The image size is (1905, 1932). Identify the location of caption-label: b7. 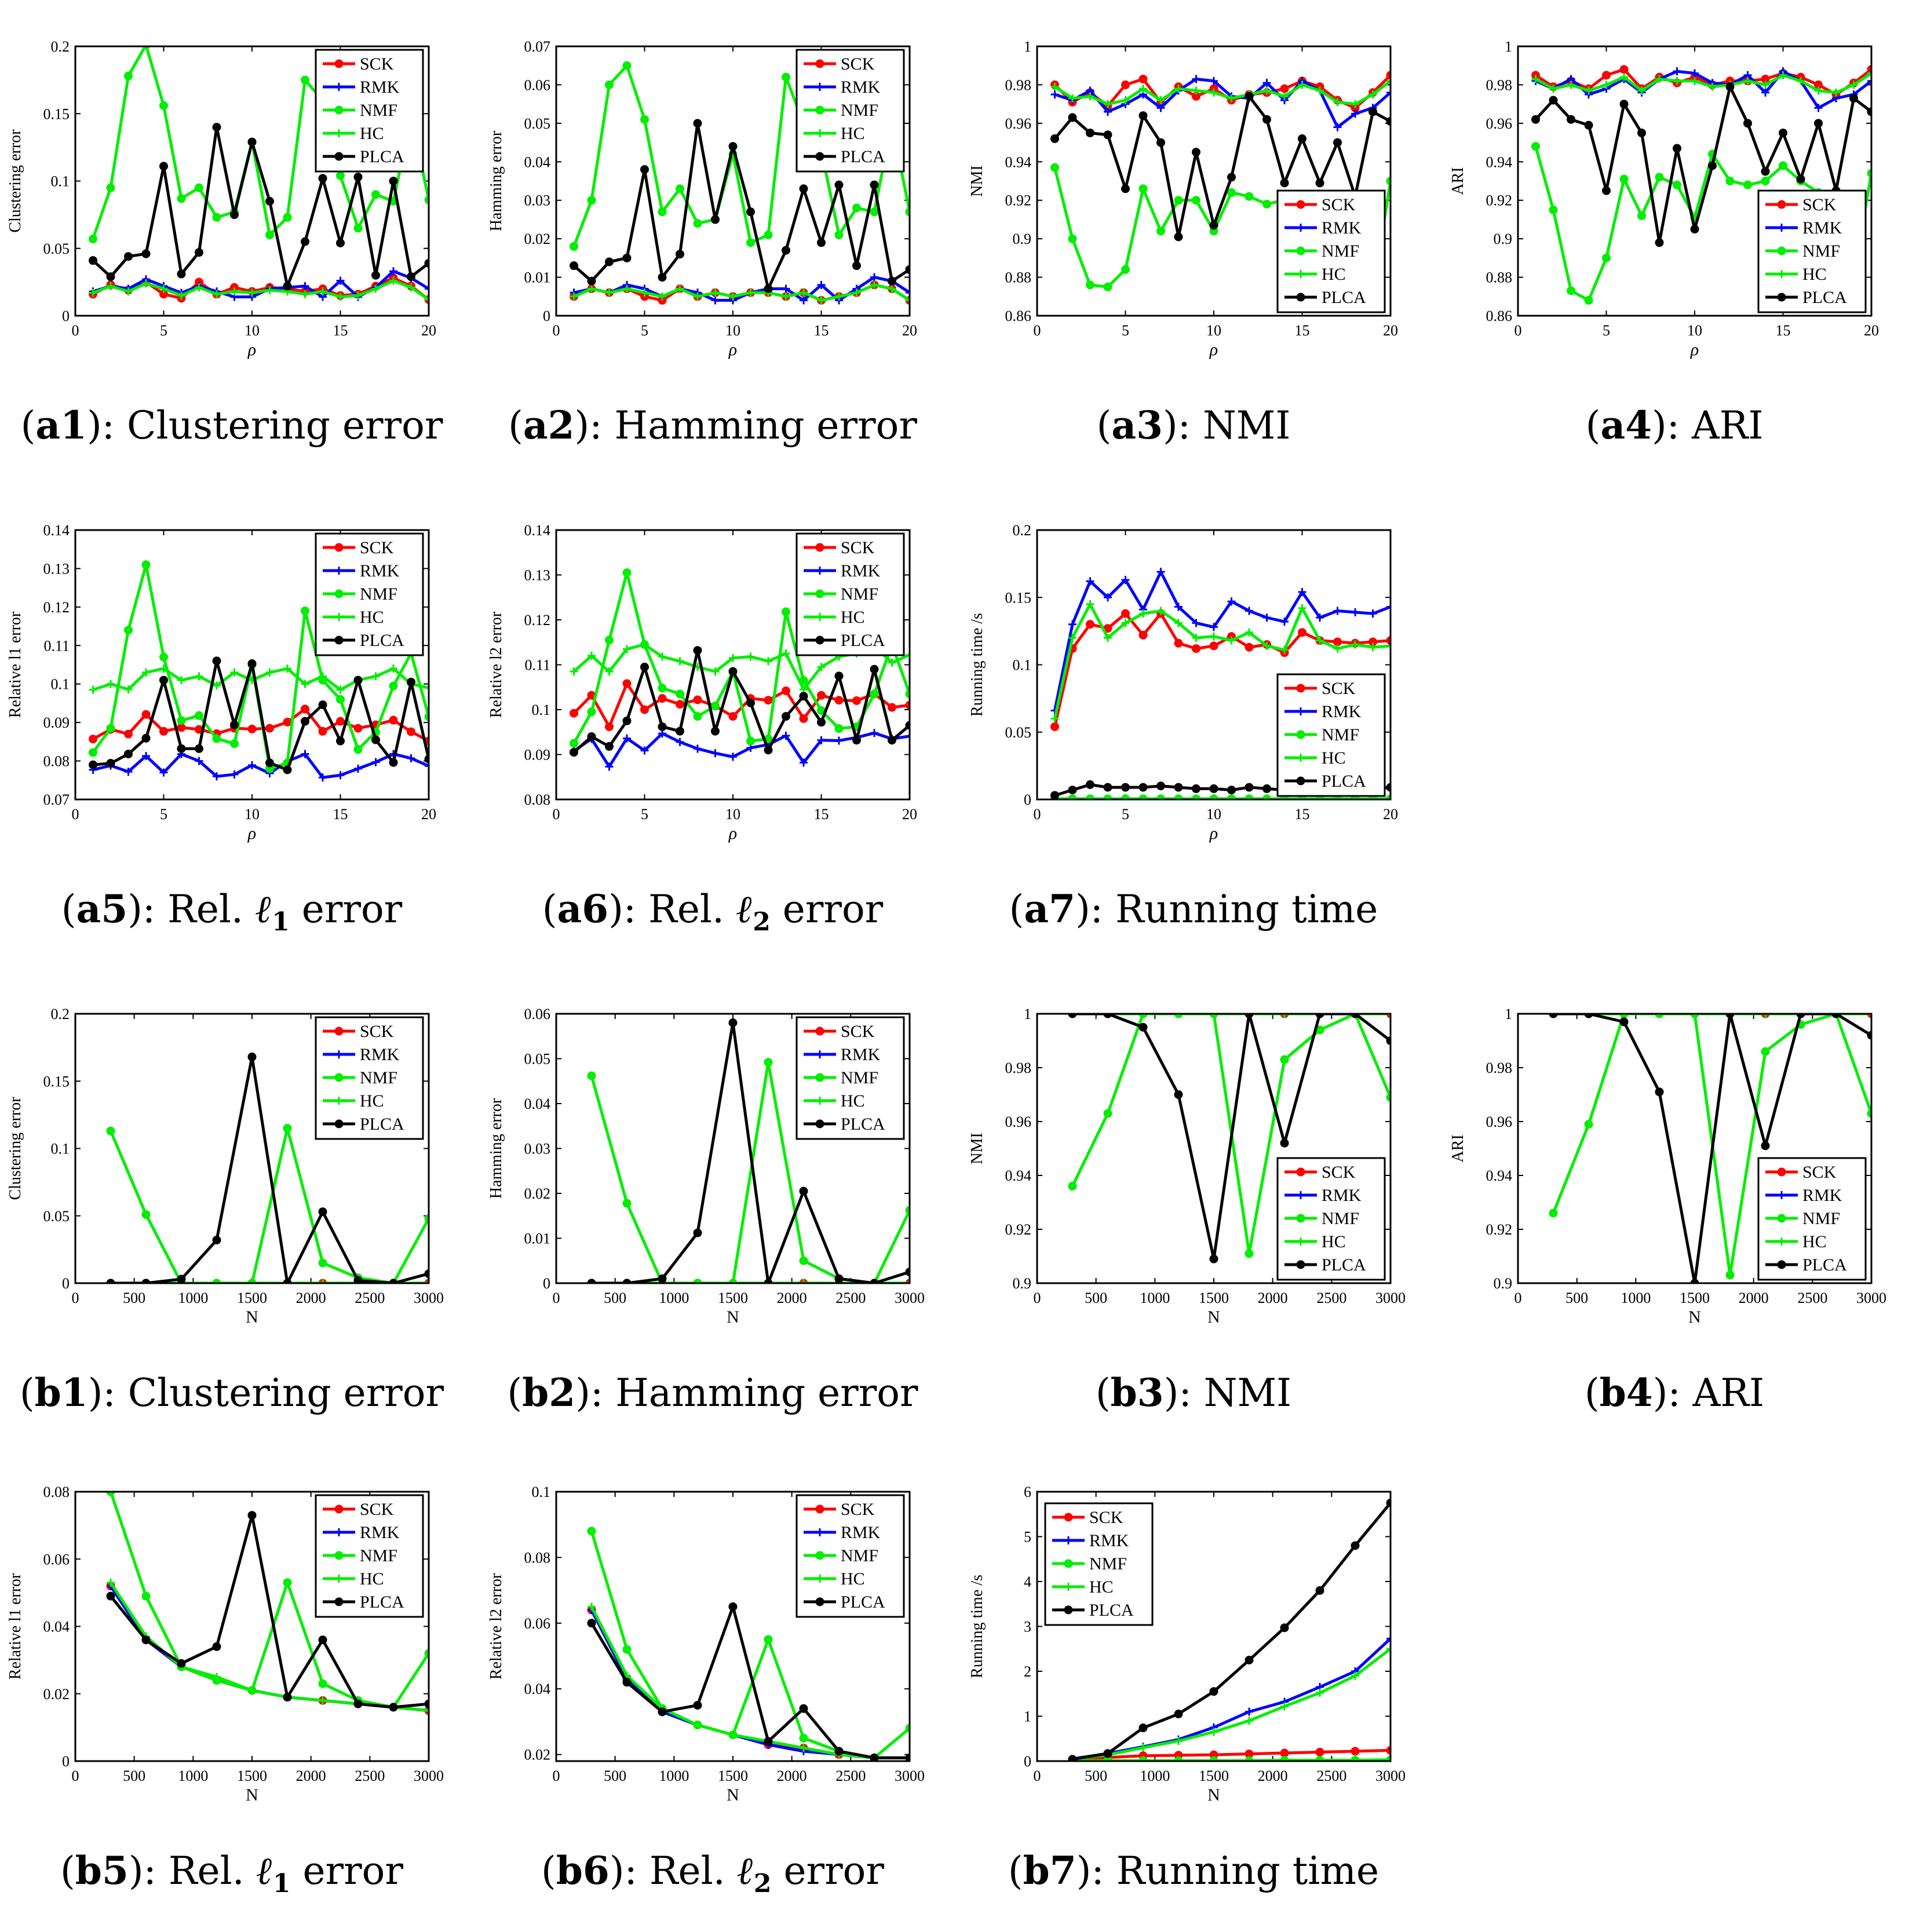
(1049, 1871).